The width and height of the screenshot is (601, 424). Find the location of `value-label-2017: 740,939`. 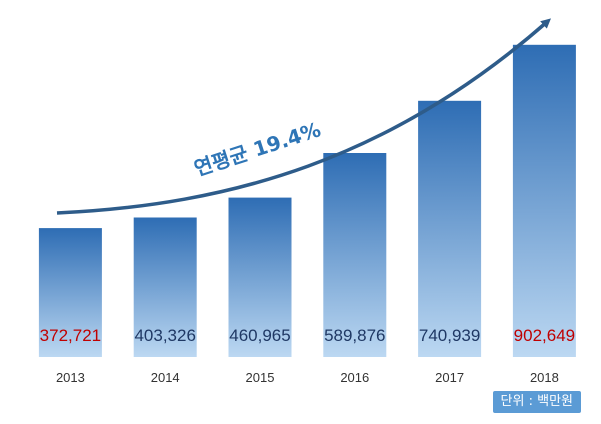

value-label-2017: 740,939 is located at coordinates (449, 335).